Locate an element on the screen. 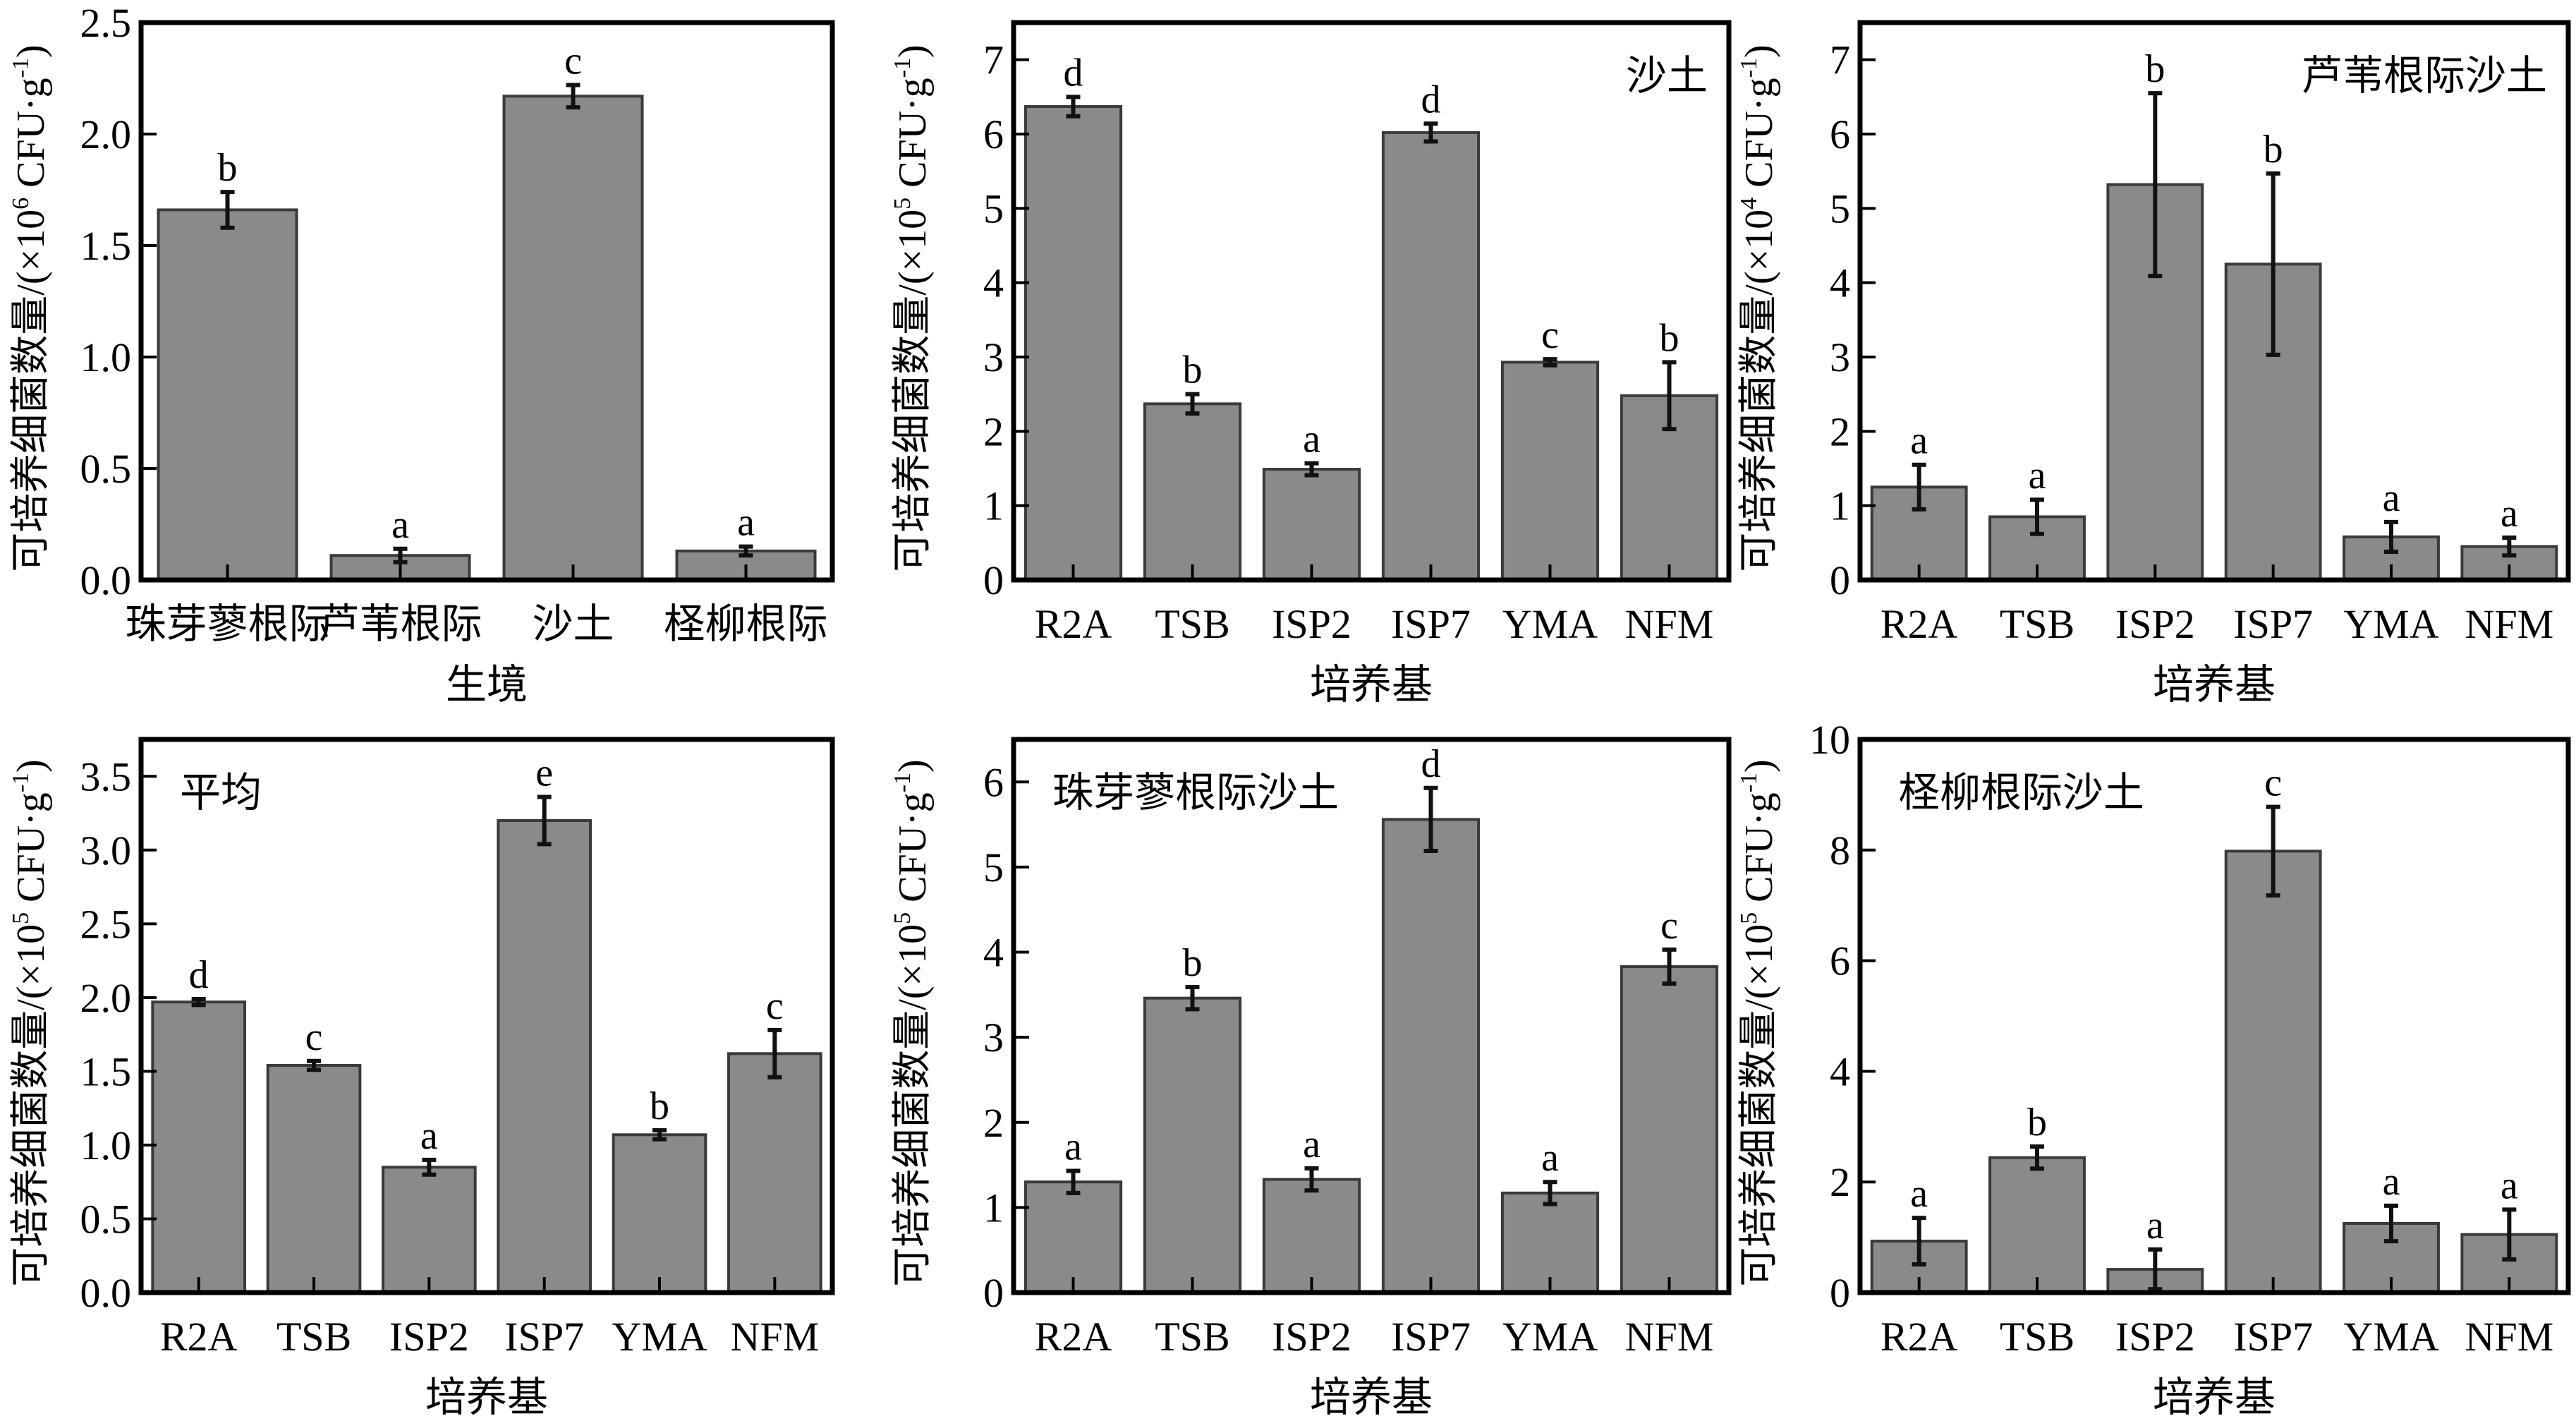 Image resolution: width=2576 pixels, height=1421 pixels. y-tick-label: 2.5 is located at coordinates (106, 924).